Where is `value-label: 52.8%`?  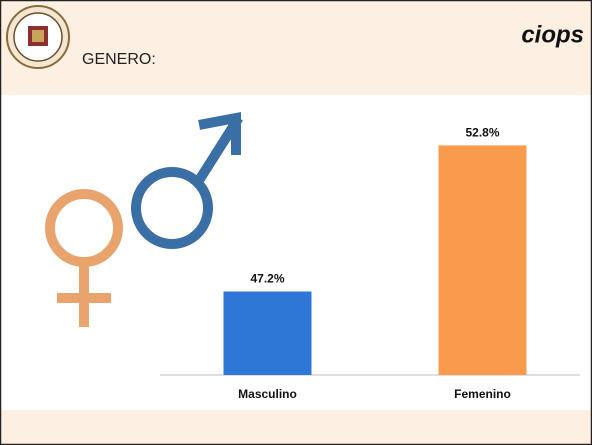 value-label: 52.8% is located at coordinates (482, 133).